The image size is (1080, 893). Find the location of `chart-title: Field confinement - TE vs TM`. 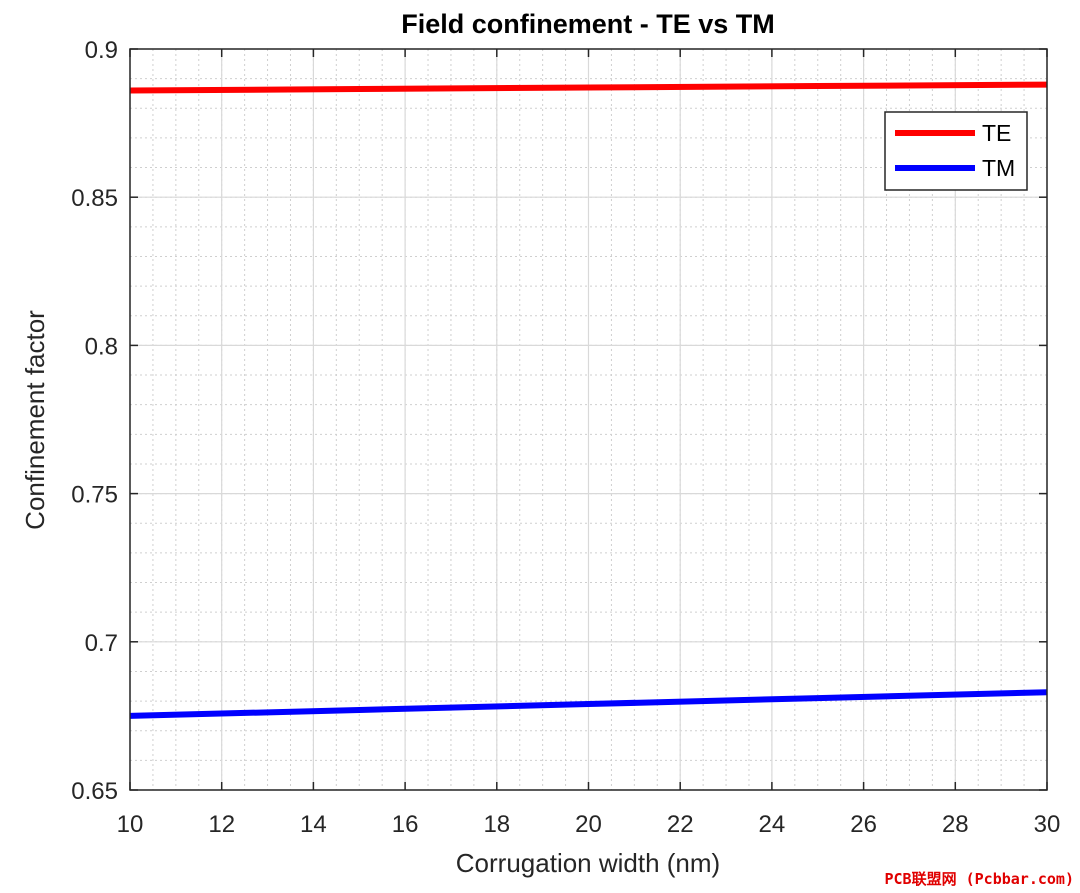

chart-title: Field confinement - TE vs TM is located at coordinates (588, 24).